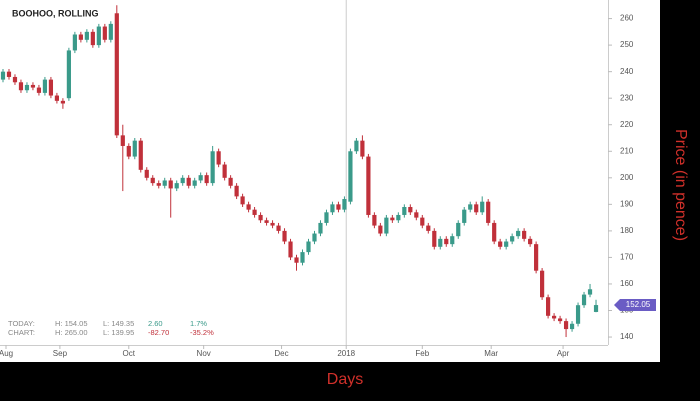 The height and width of the screenshot is (401, 700). Describe the element at coordinates (627, 18) in the screenshot. I see `y-tick-label: 260` at that location.